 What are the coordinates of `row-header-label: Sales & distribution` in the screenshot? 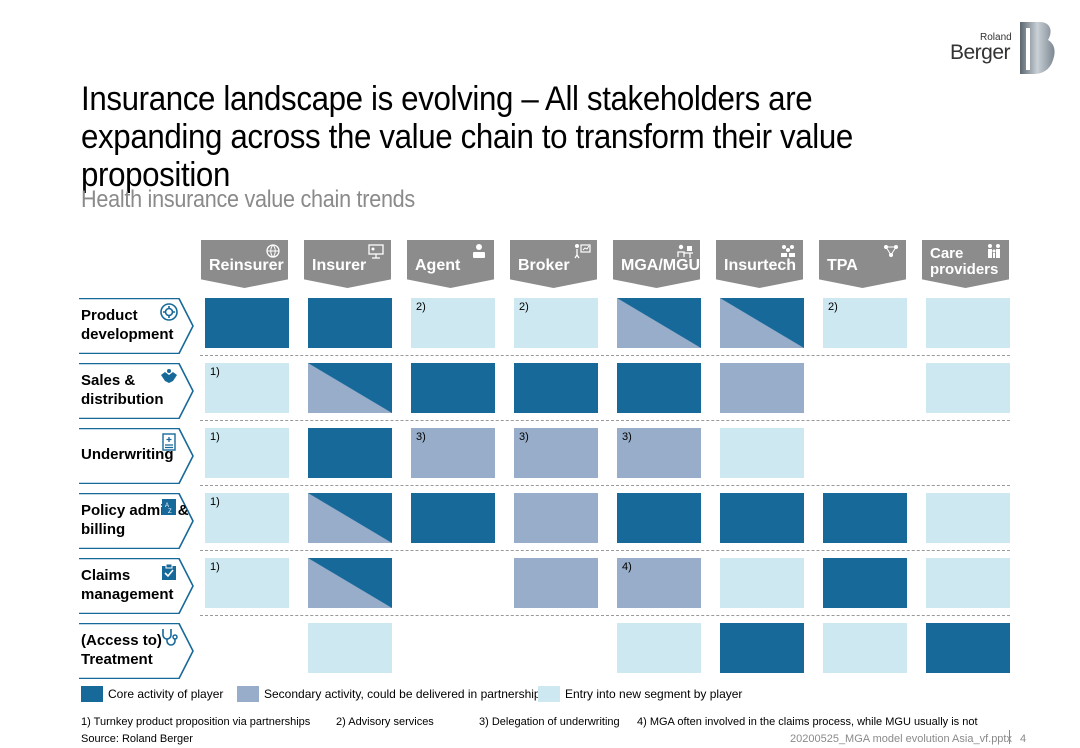 It's located at (122, 390).